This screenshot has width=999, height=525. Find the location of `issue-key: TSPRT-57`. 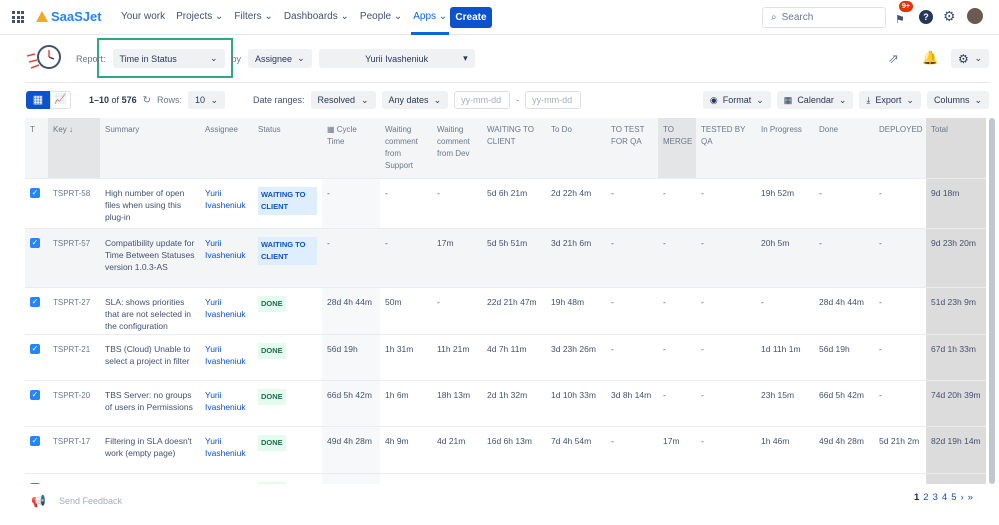

issue-key: TSPRT-57 is located at coordinates (72, 243).